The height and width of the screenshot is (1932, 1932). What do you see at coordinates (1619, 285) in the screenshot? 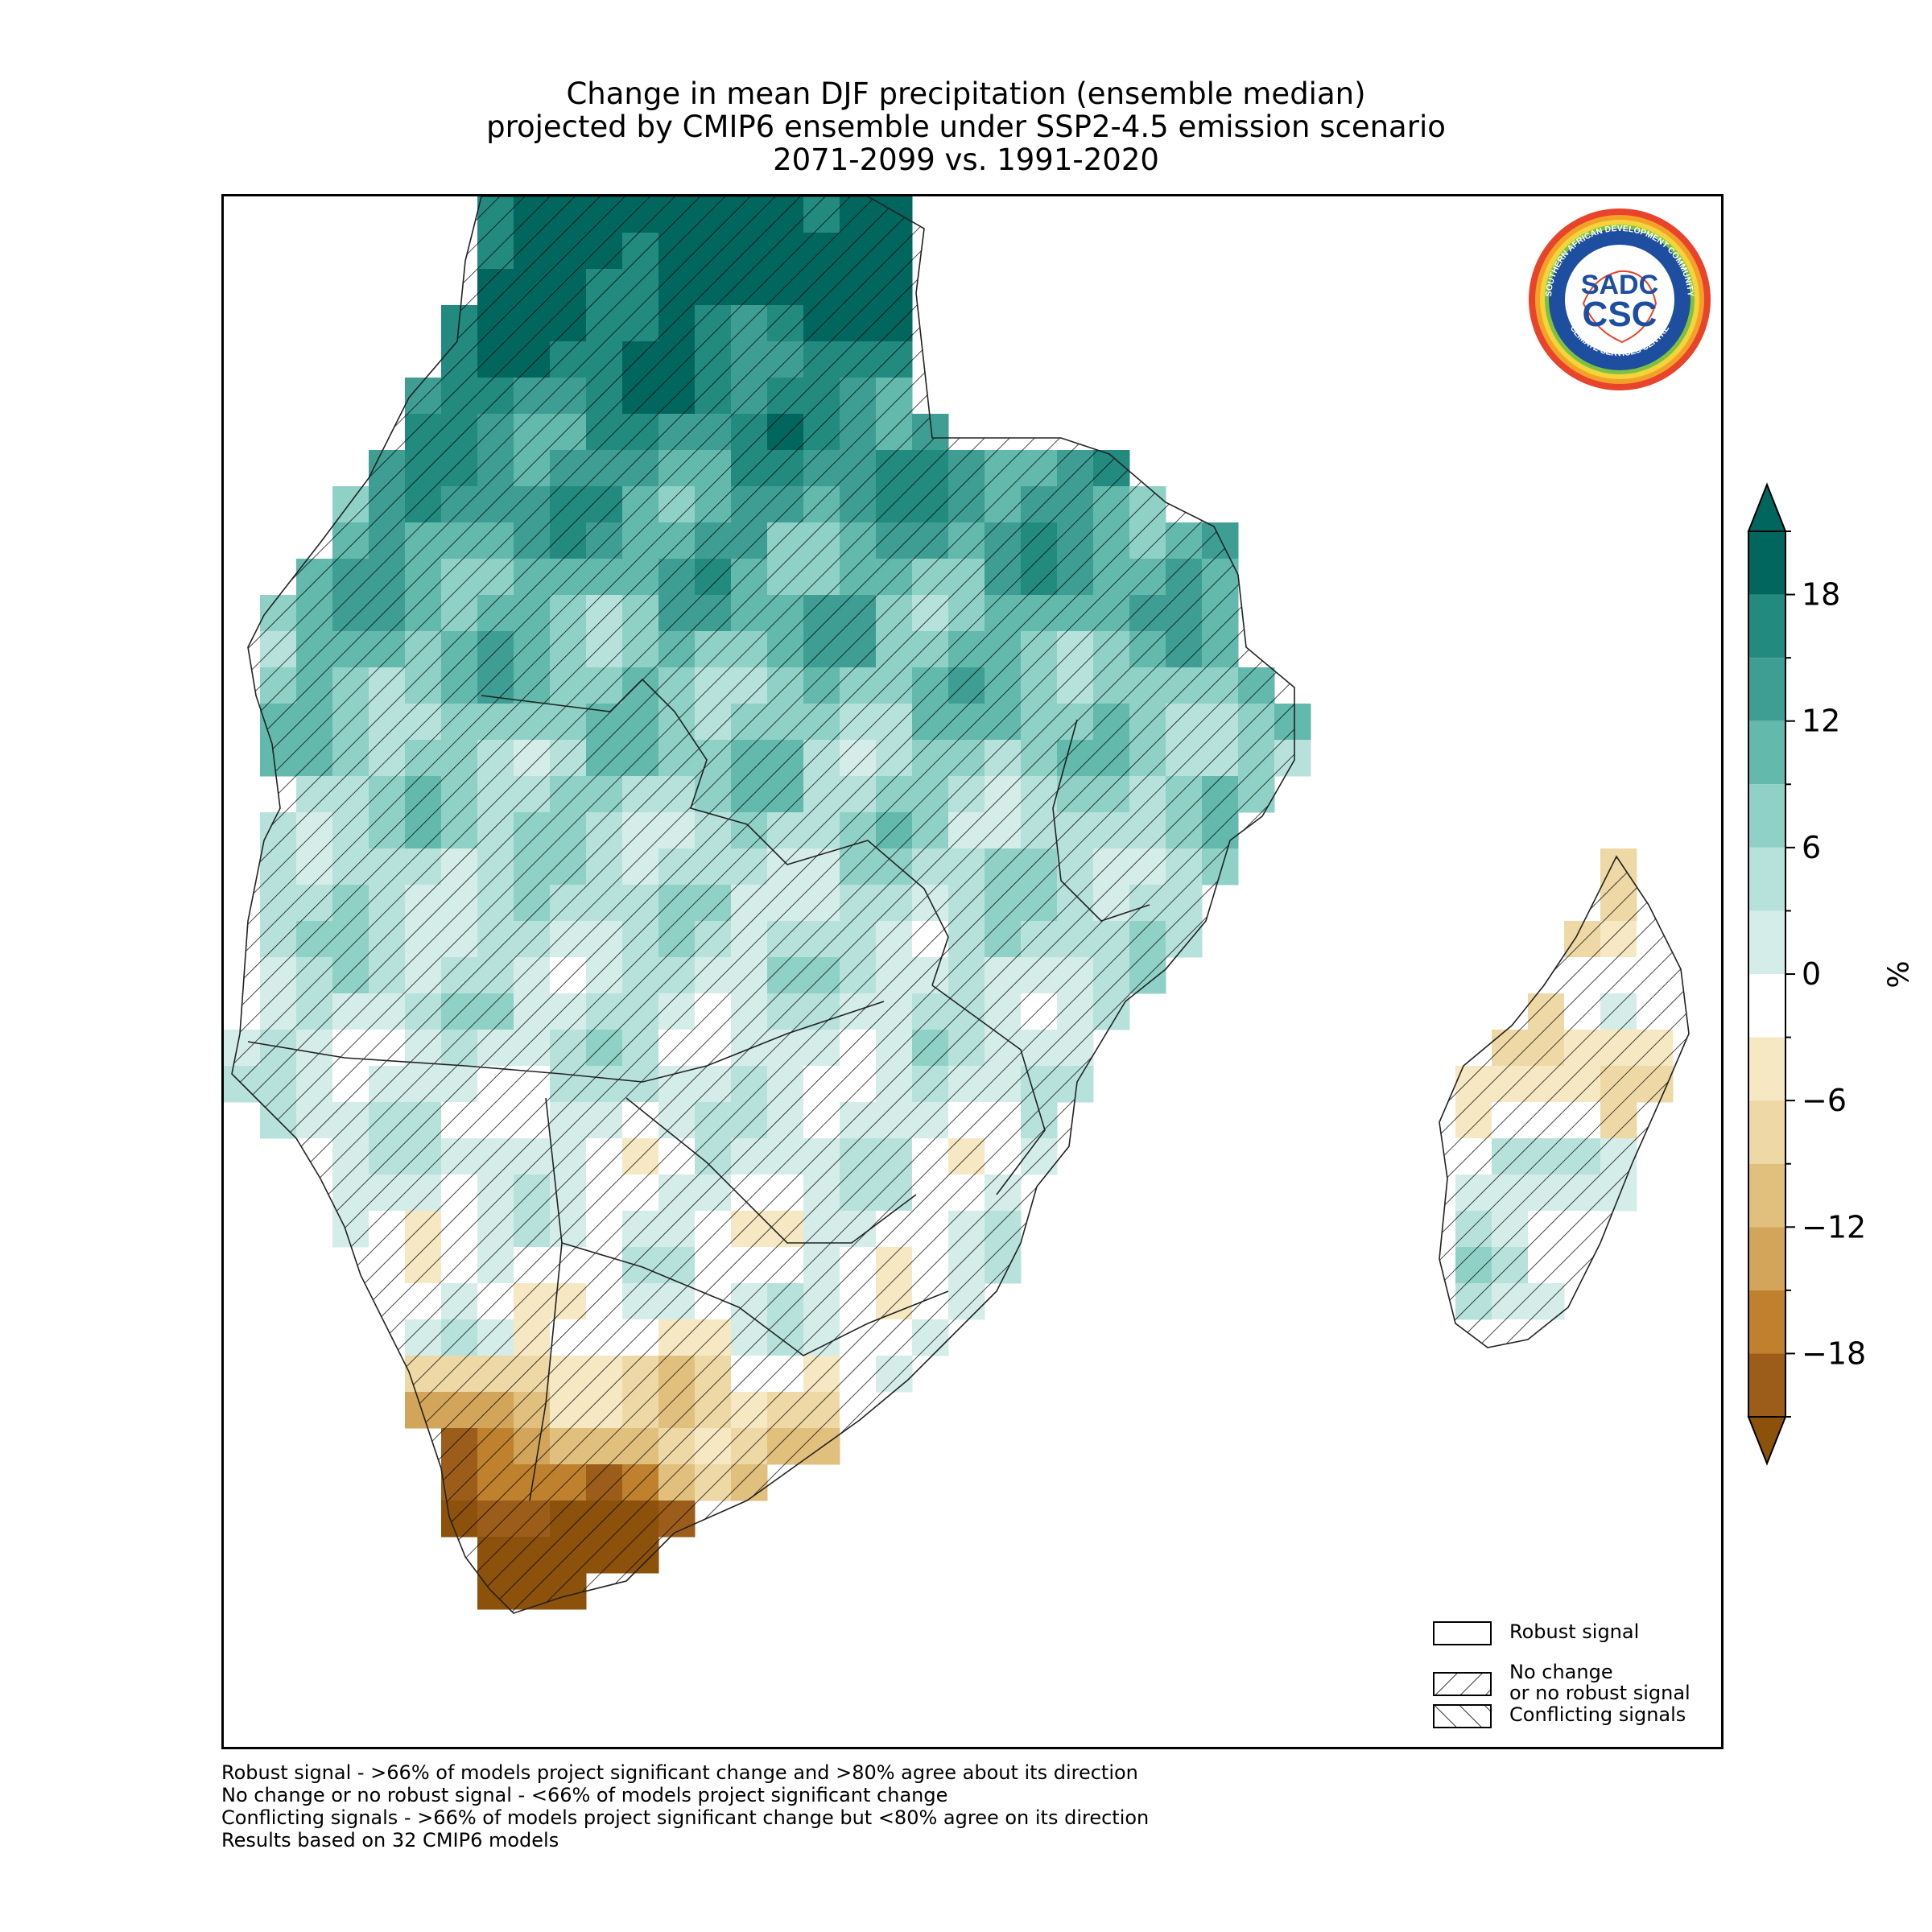
I see `logo-monogram-top: SADC` at bounding box center [1619, 285].